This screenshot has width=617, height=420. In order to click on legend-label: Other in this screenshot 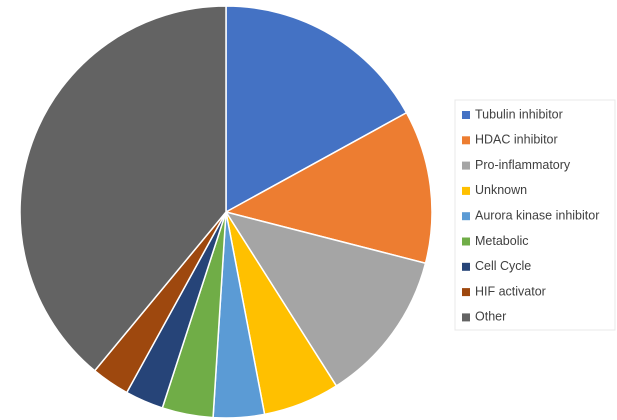, I will do `click(490, 317)`.